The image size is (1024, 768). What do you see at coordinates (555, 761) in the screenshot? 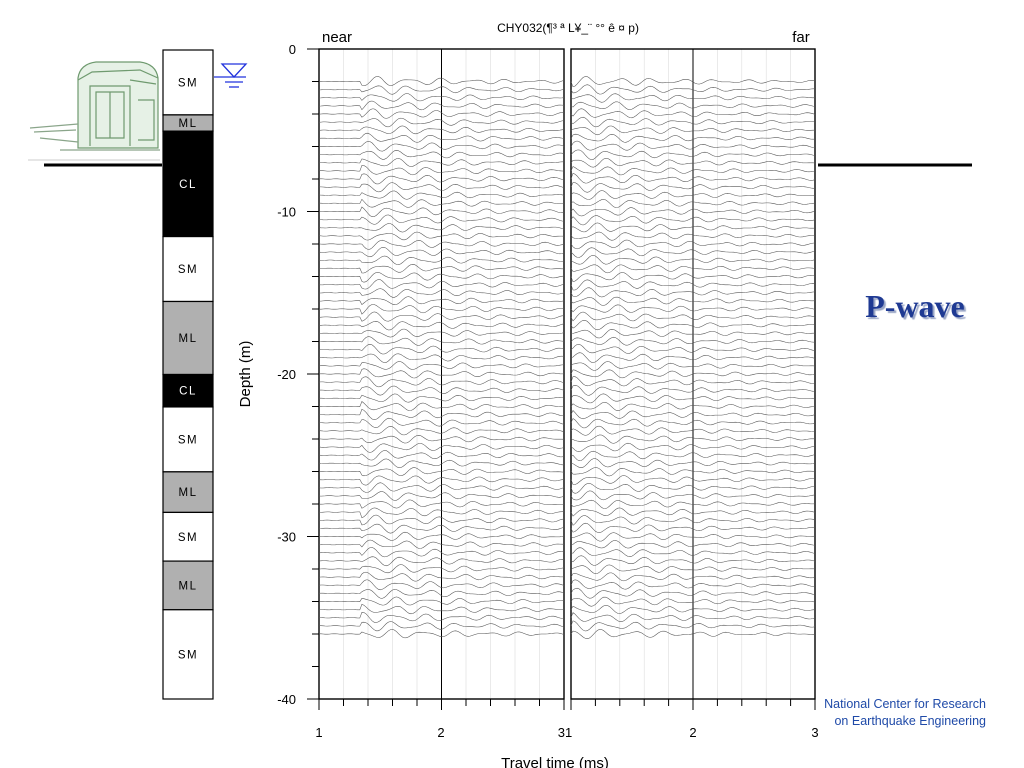
I see `x-axis-label: Travel time (ms)` at bounding box center [555, 761].